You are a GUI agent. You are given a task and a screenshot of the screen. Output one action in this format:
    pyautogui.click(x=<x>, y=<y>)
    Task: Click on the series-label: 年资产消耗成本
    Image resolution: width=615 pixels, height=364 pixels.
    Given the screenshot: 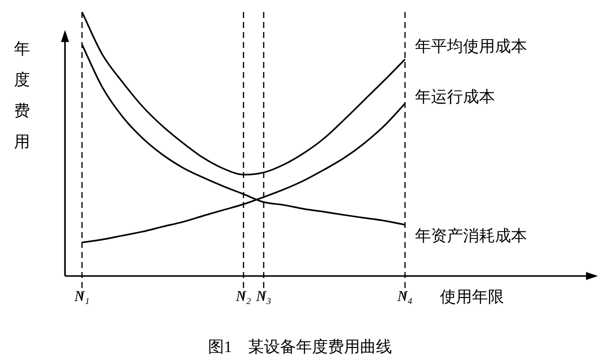 What is the action you would take?
    pyautogui.click(x=471, y=235)
    